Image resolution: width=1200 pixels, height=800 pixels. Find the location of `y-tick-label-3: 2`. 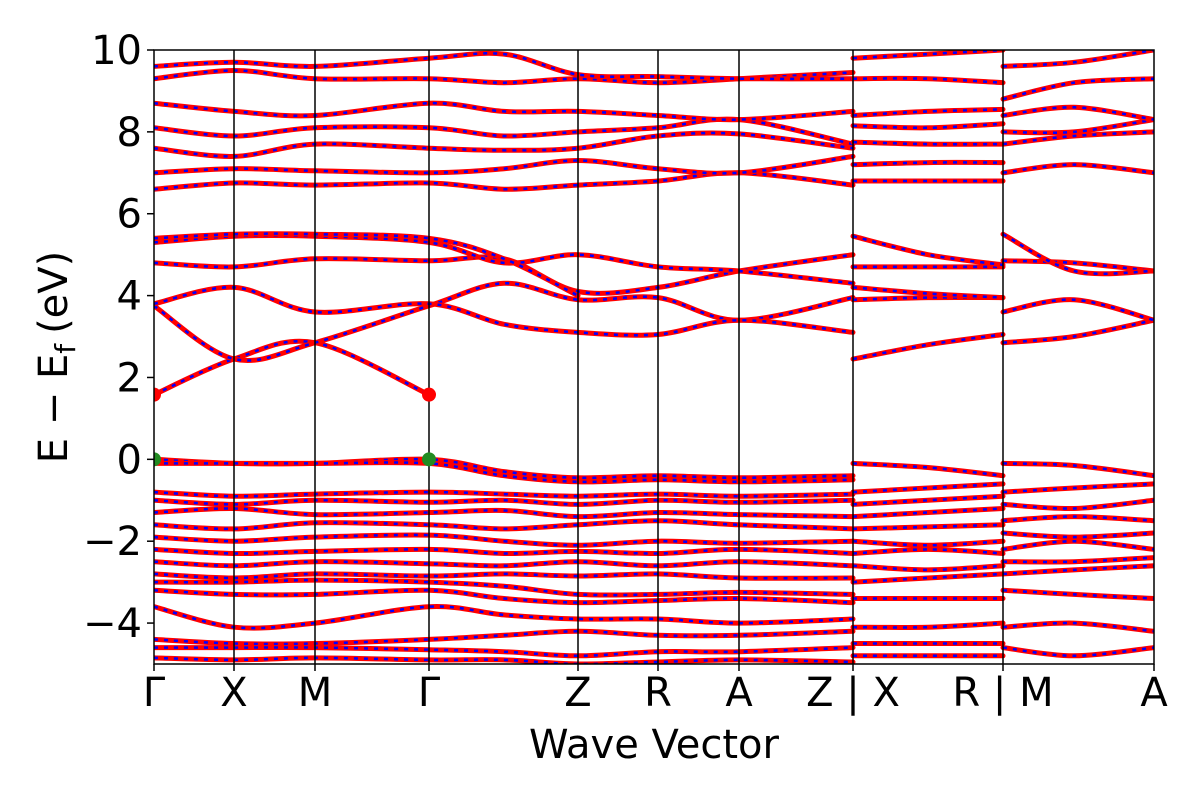

y-tick-label-3: 2 is located at coordinates (129, 378).